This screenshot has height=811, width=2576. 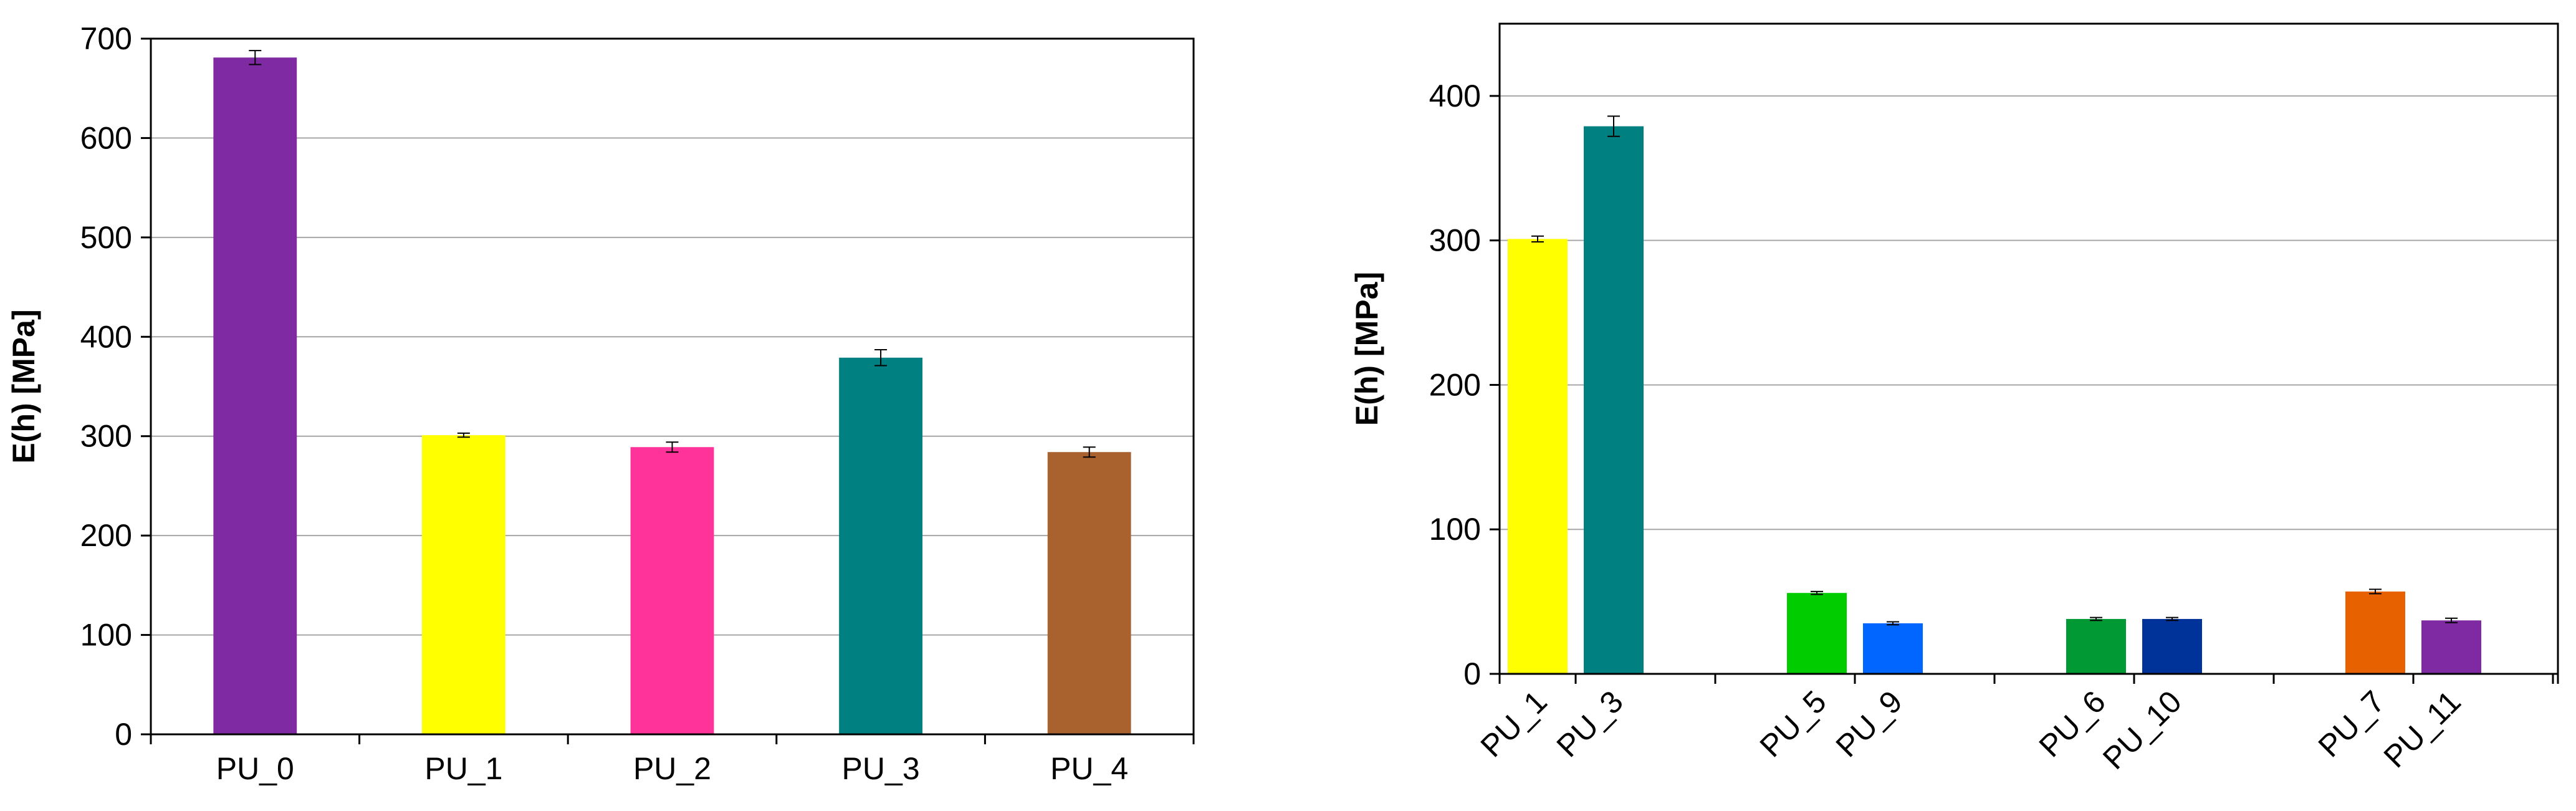 What do you see at coordinates (2422, 729) in the screenshot?
I see `right-x-tick-label: PU_11` at bounding box center [2422, 729].